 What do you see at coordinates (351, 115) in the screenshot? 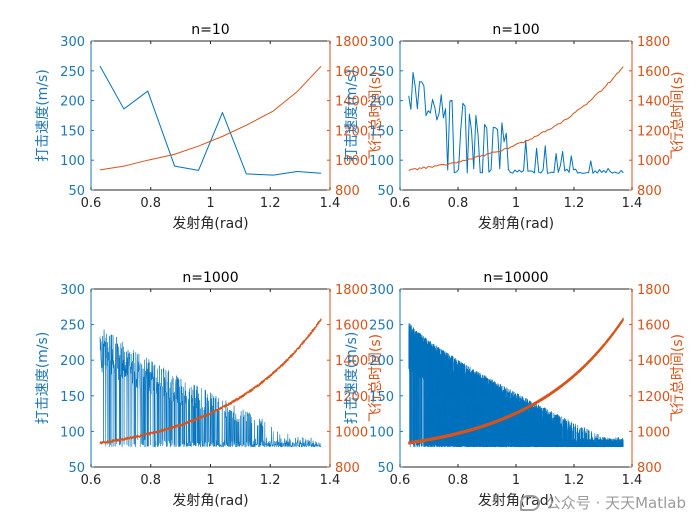
I see `left-y-axis-label-2: 打击速度(m/s)` at bounding box center [351, 115].